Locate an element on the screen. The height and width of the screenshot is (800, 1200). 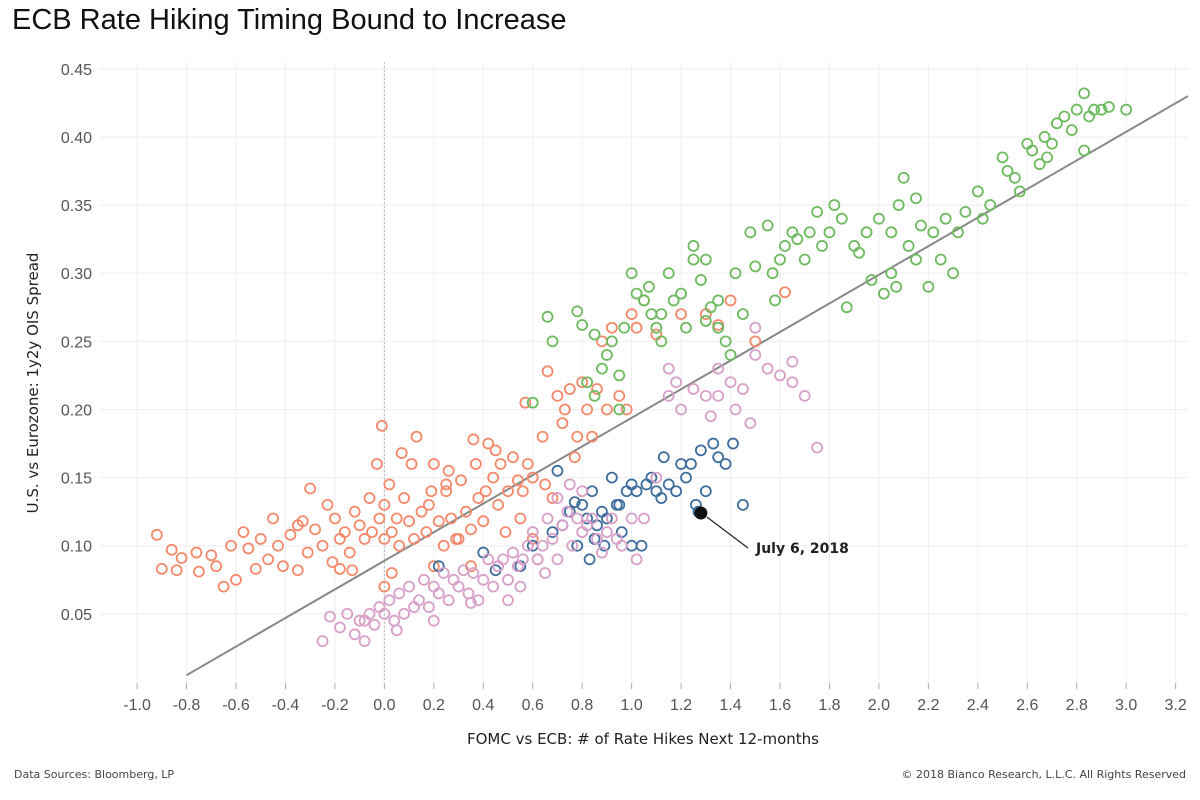
x-tick-label: 0.4 is located at coordinates (483, 705).